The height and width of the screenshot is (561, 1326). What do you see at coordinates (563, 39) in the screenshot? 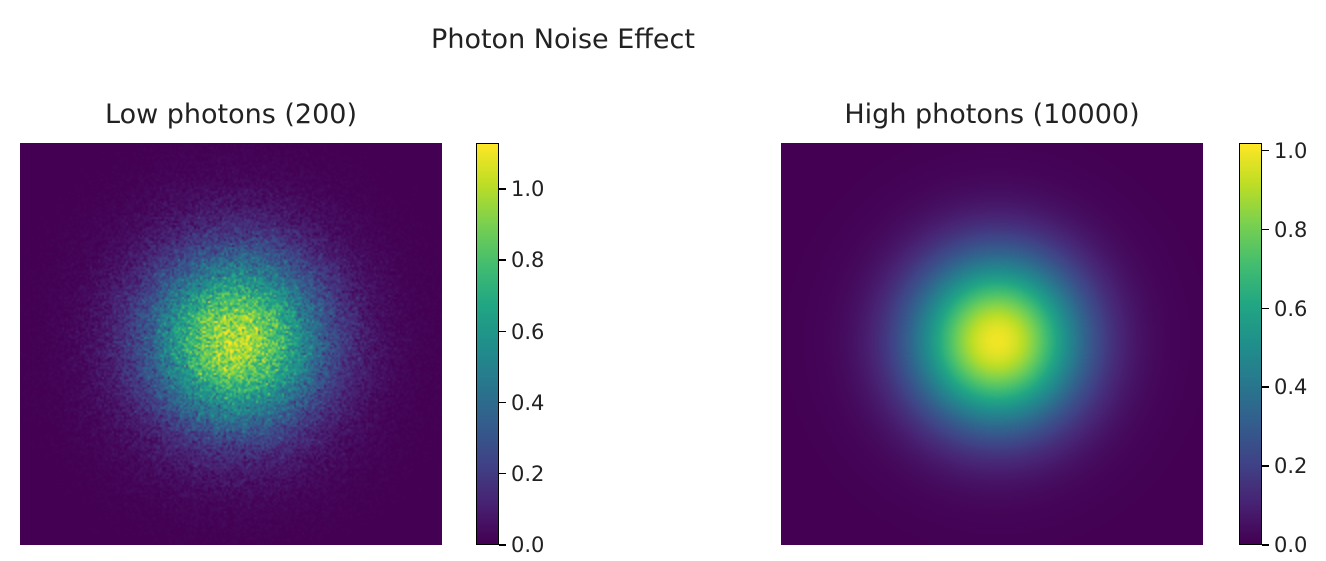
I see `figure-suptitle: Photon Noise Effect` at bounding box center [563, 39].